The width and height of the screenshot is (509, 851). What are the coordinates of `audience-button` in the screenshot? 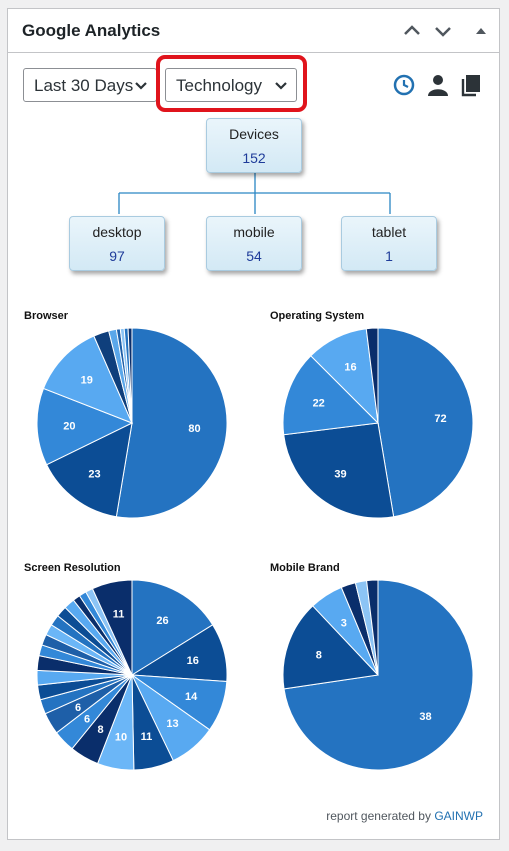 It's located at (438, 85).